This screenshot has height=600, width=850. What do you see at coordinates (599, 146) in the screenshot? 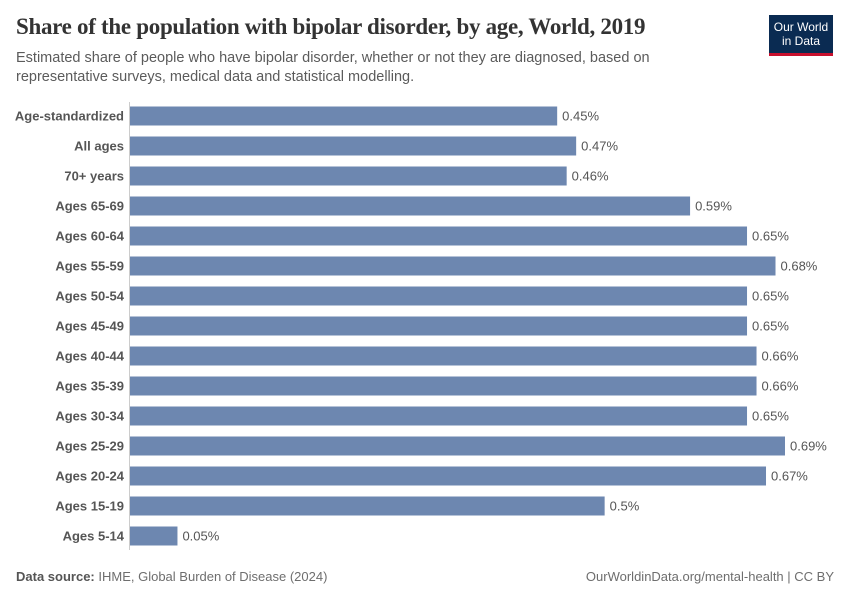
I see `value-label: 0.47%` at bounding box center [599, 146].